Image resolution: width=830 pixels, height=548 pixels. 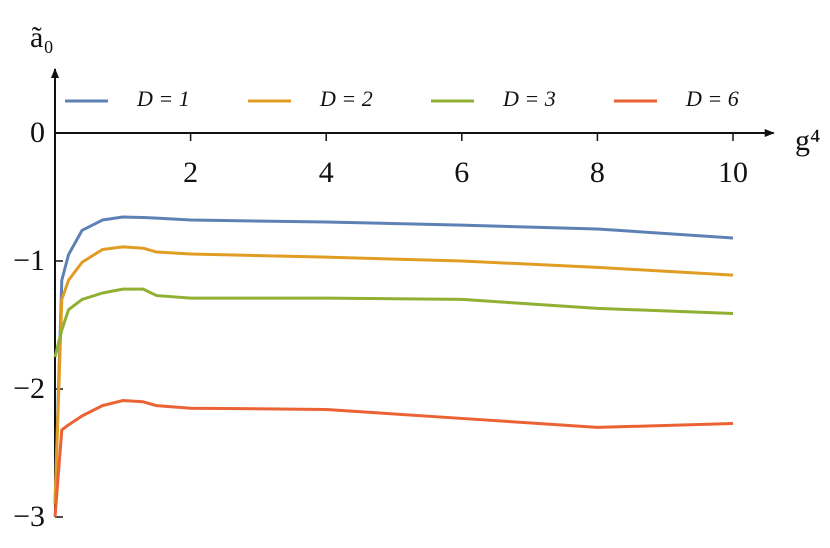 What do you see at coordinates (326, 172) in the screenshot?
I see `x-tick-label: 4` at bounding box center [326, 172].